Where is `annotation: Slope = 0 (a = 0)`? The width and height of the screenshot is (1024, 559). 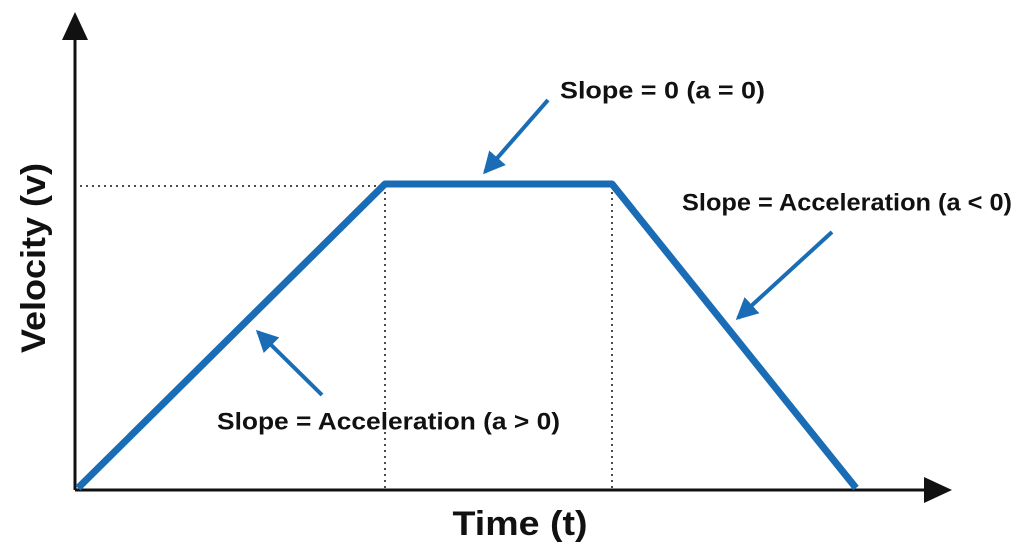 annotation: Slope = 0 (a = 0) is located at coordinates (662, 90).